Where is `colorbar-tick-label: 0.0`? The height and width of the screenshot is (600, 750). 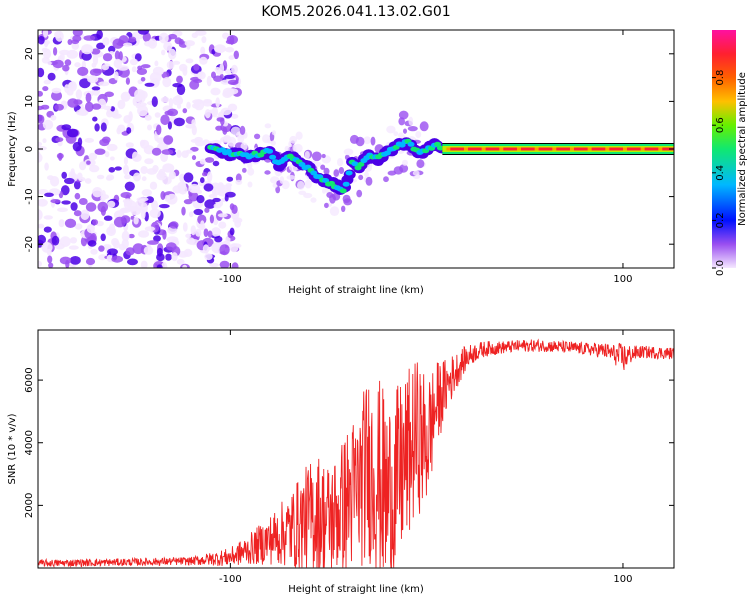 colorbar-tick-label: 0.0 is located at coordinates (720, 268).